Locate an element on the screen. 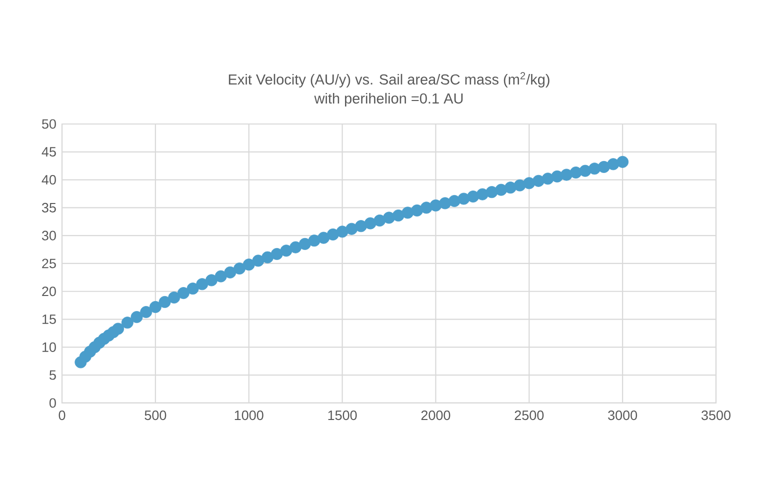 The image size is (757, 481). y-tick-label: 30 is located at coordinates (49, 235).